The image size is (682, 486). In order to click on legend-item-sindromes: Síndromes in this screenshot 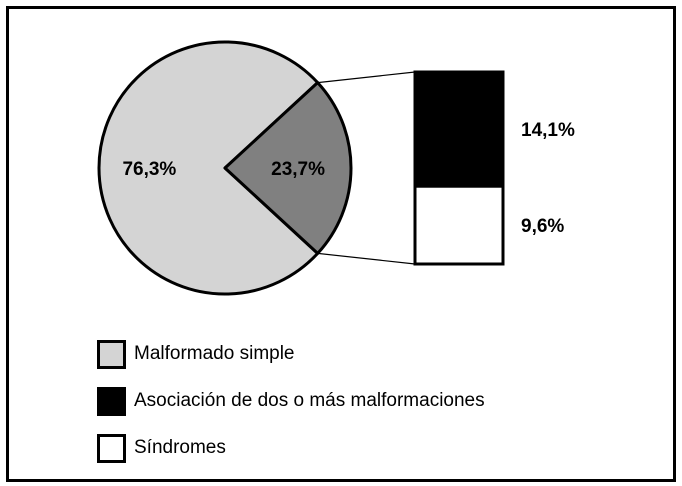, I will do `click(291, 448)`.